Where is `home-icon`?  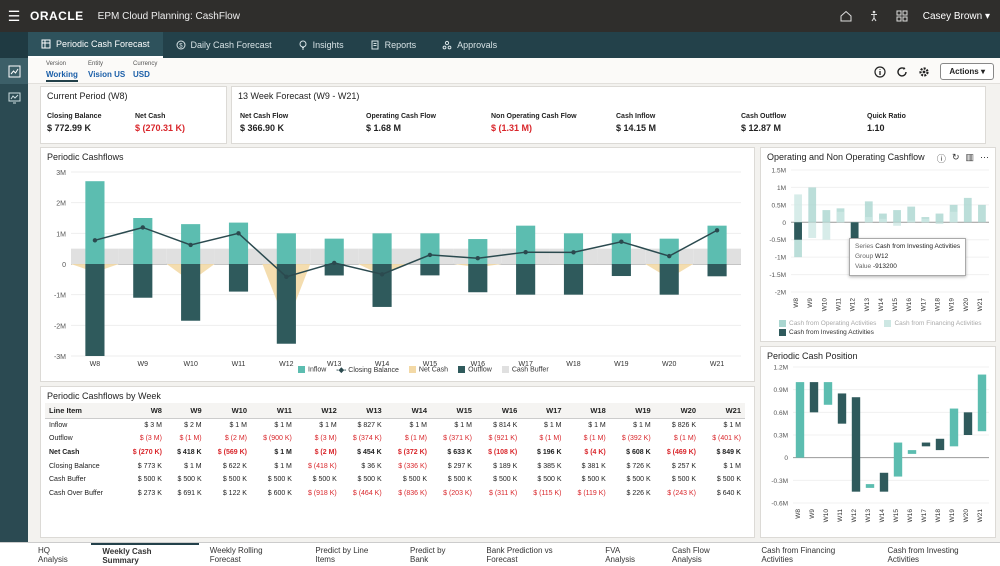 home-icon is located at coordinates (846, 16).